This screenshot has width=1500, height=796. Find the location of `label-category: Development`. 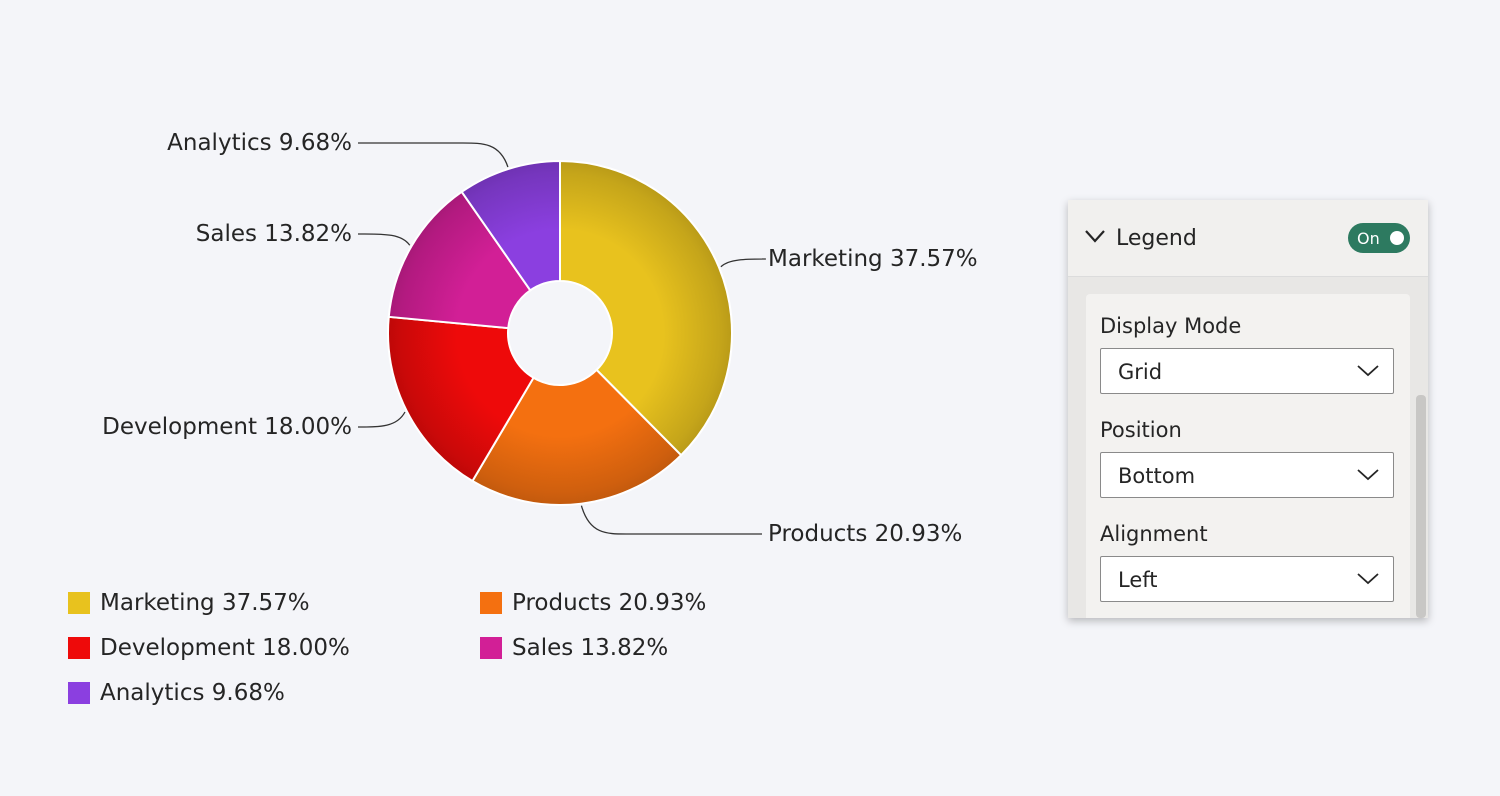

label-category: Development is located at coordinates (179, 427).